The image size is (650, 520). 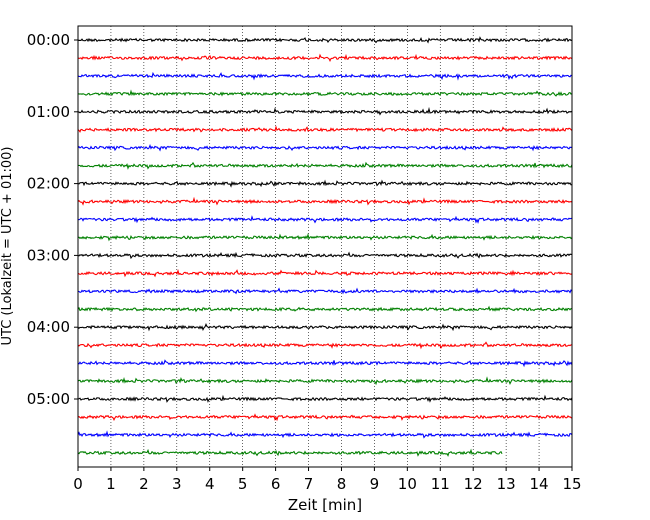 What do you see at coordinates (375, 484) in the screenshot?
I see `x-tick-label: 9` at bounding box center [375, 484].